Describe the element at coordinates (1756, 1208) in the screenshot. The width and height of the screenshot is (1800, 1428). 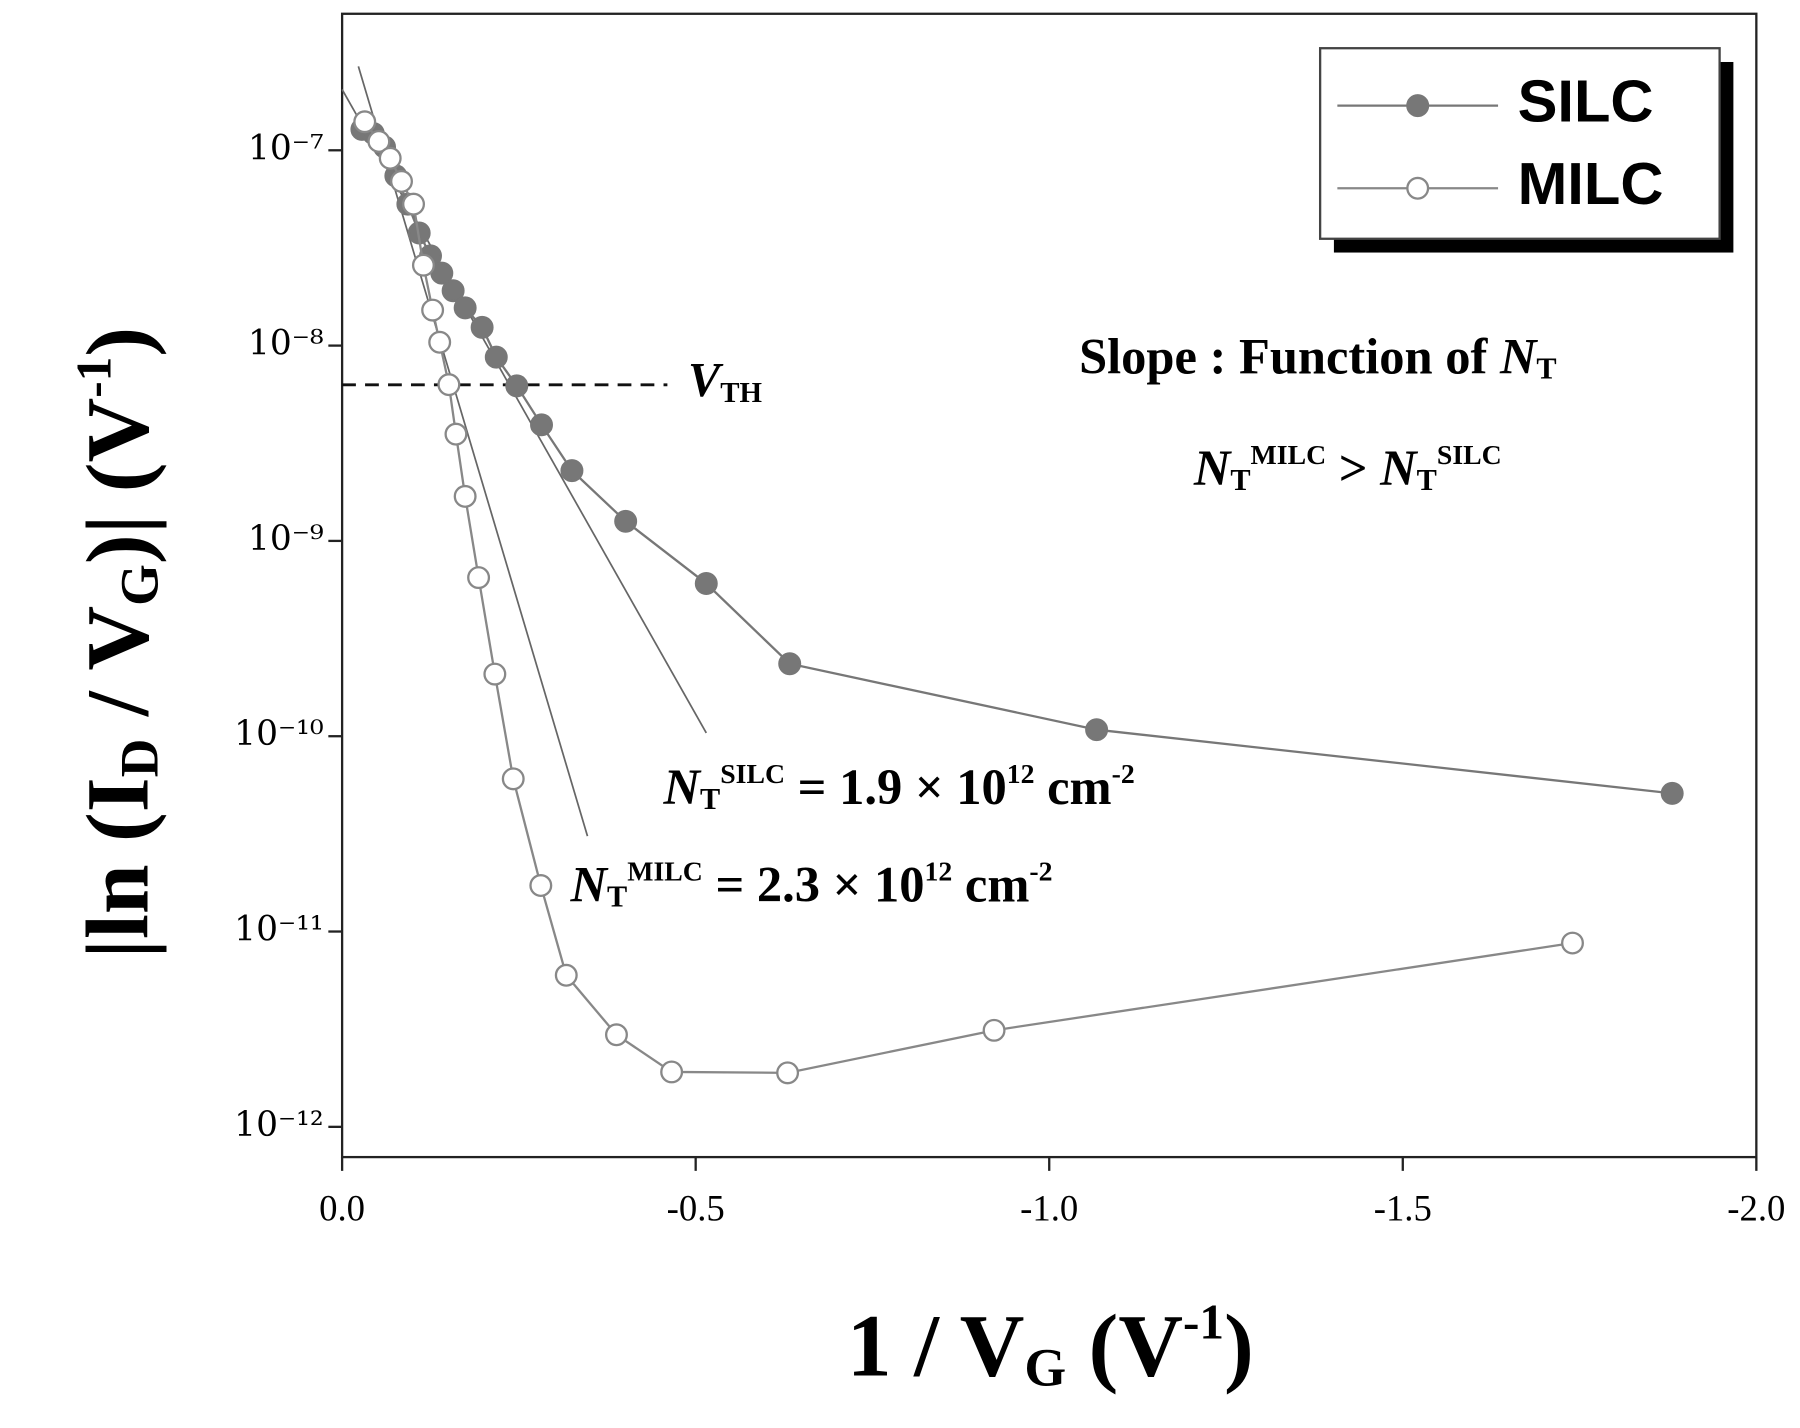
I see `x-tick-label: -2.0` at that location.